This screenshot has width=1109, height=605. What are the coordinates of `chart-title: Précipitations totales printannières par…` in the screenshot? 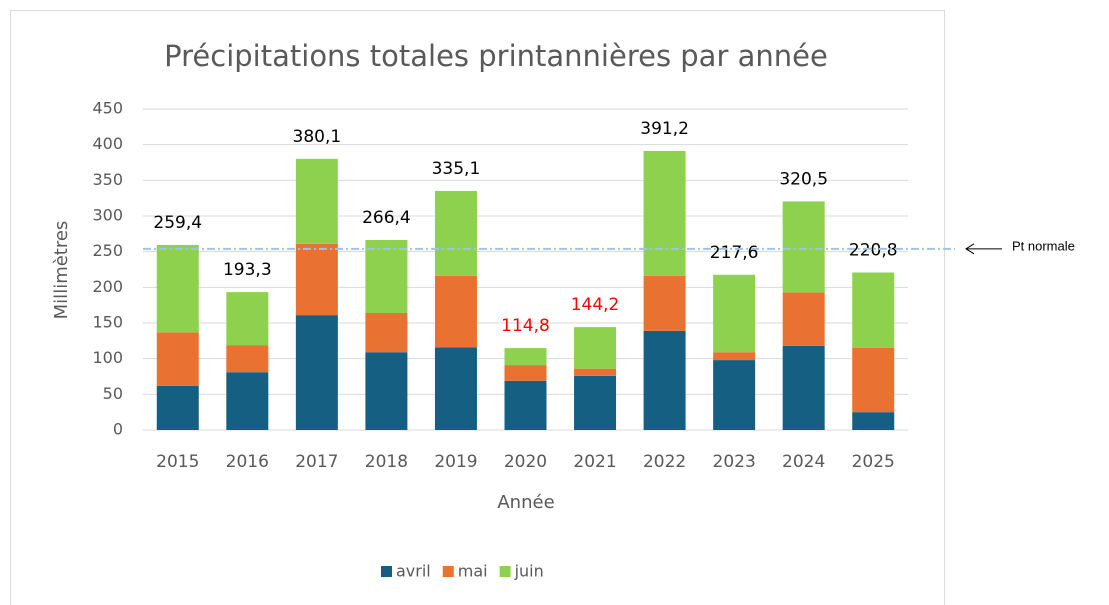 It's located at (496, 56).